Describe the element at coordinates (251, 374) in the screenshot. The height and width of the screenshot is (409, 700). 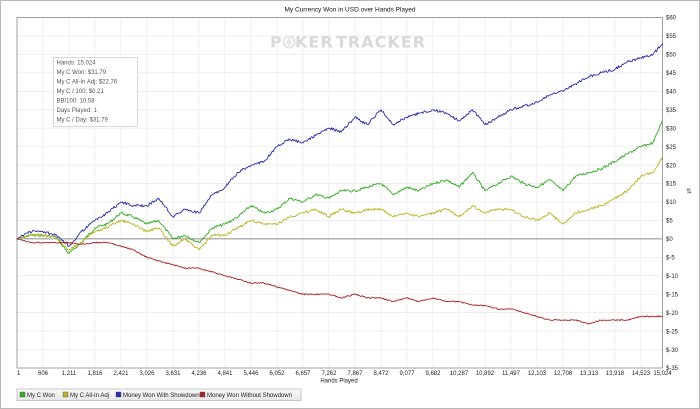
I see `x-tick-label: 5,446` at that location.